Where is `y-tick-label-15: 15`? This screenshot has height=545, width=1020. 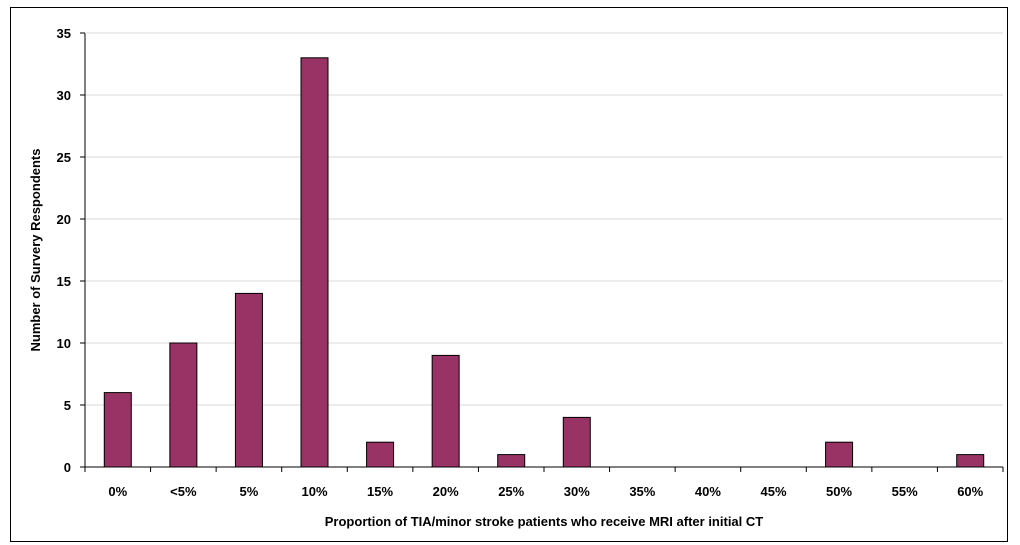
y-tick-label-15: 15 is located at coordinates (64, 281).